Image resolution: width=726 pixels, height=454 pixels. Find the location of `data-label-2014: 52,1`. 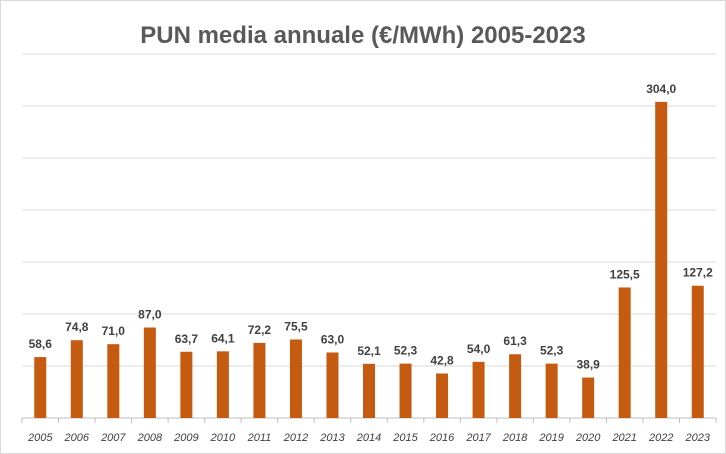

data-label-2014: 52,1 is located at coordinates (369, 351).